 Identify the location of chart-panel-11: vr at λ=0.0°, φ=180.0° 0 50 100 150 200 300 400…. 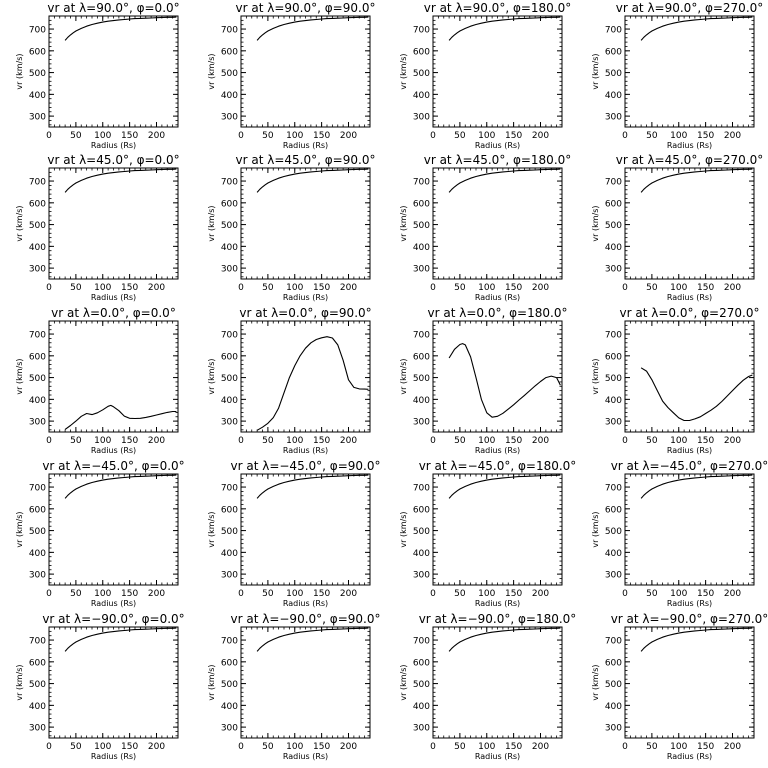
(483, 380).